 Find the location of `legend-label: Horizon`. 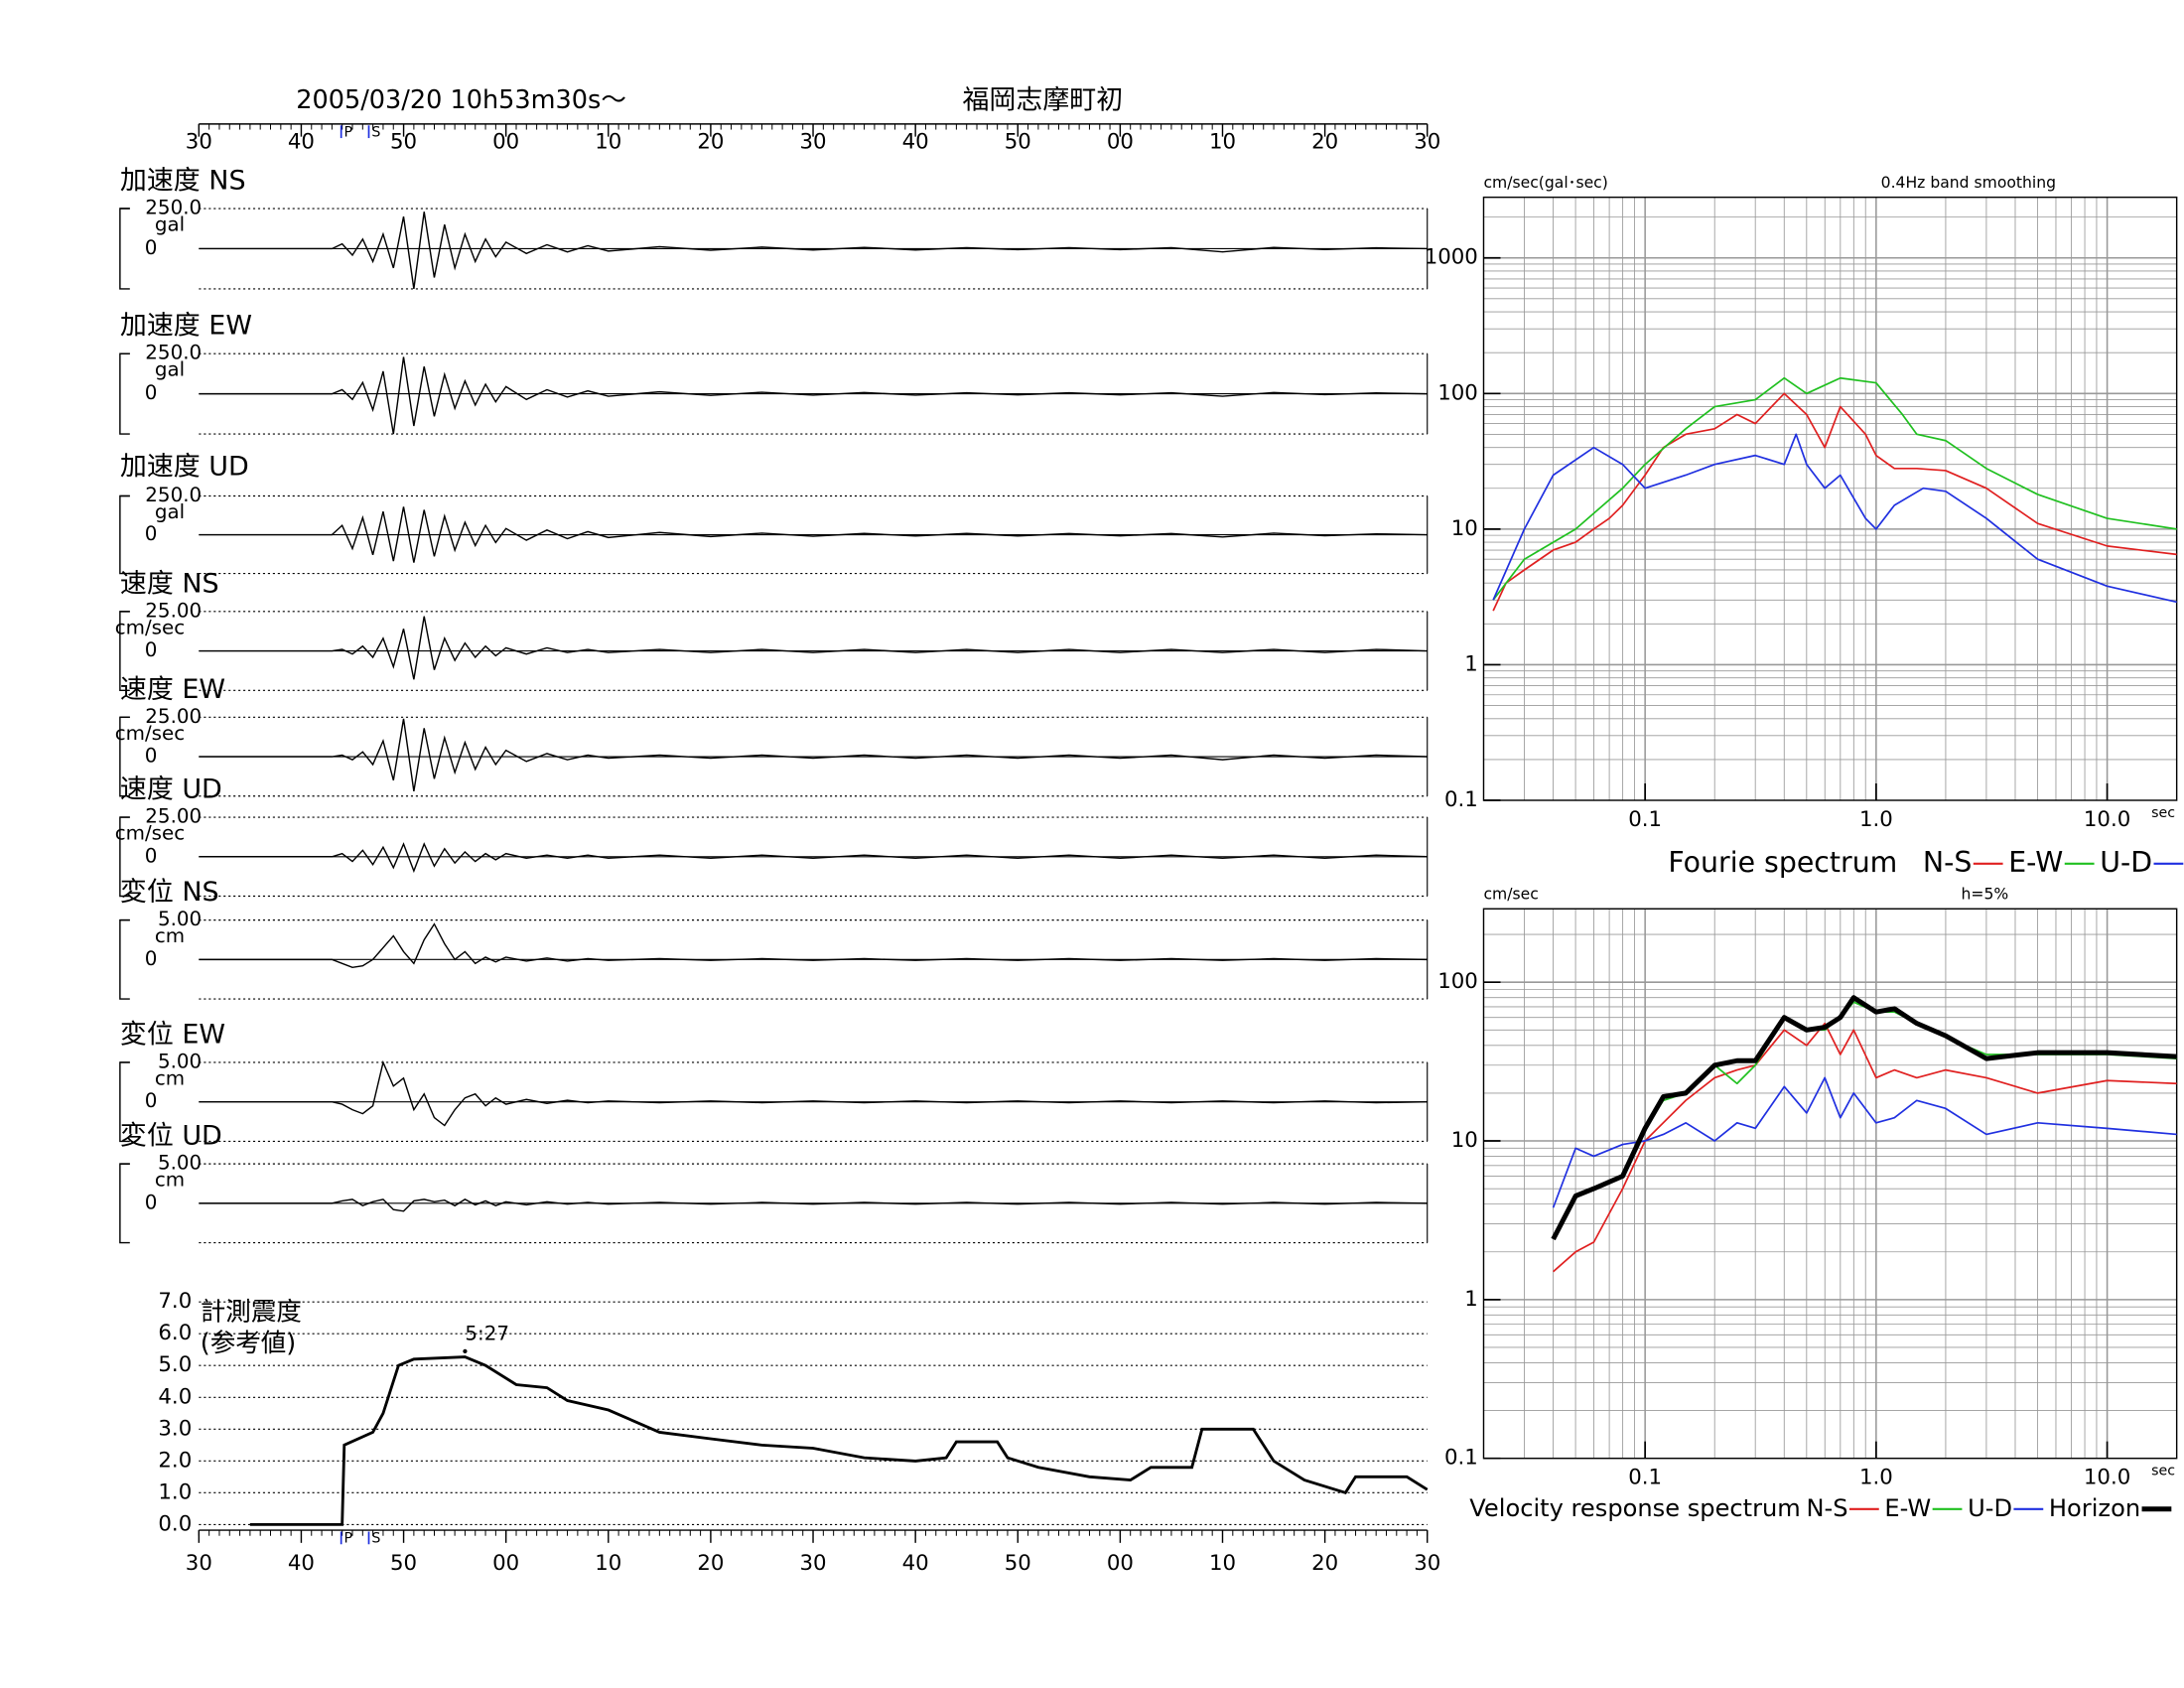

legend-label: Horizon is located at coordinates (2094, 1508).